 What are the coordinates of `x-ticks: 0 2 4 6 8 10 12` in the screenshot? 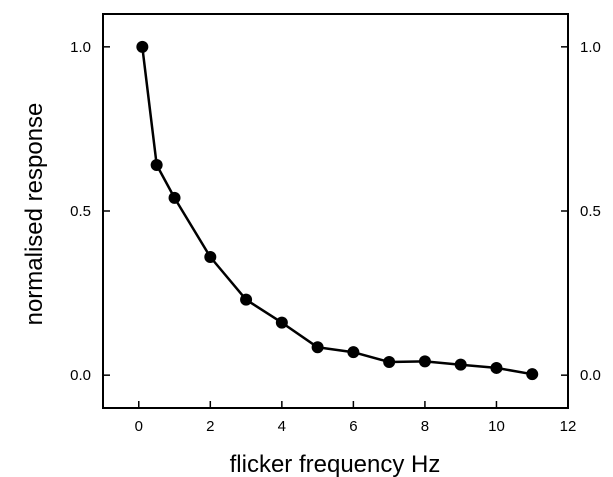 It's located at (356, 418).